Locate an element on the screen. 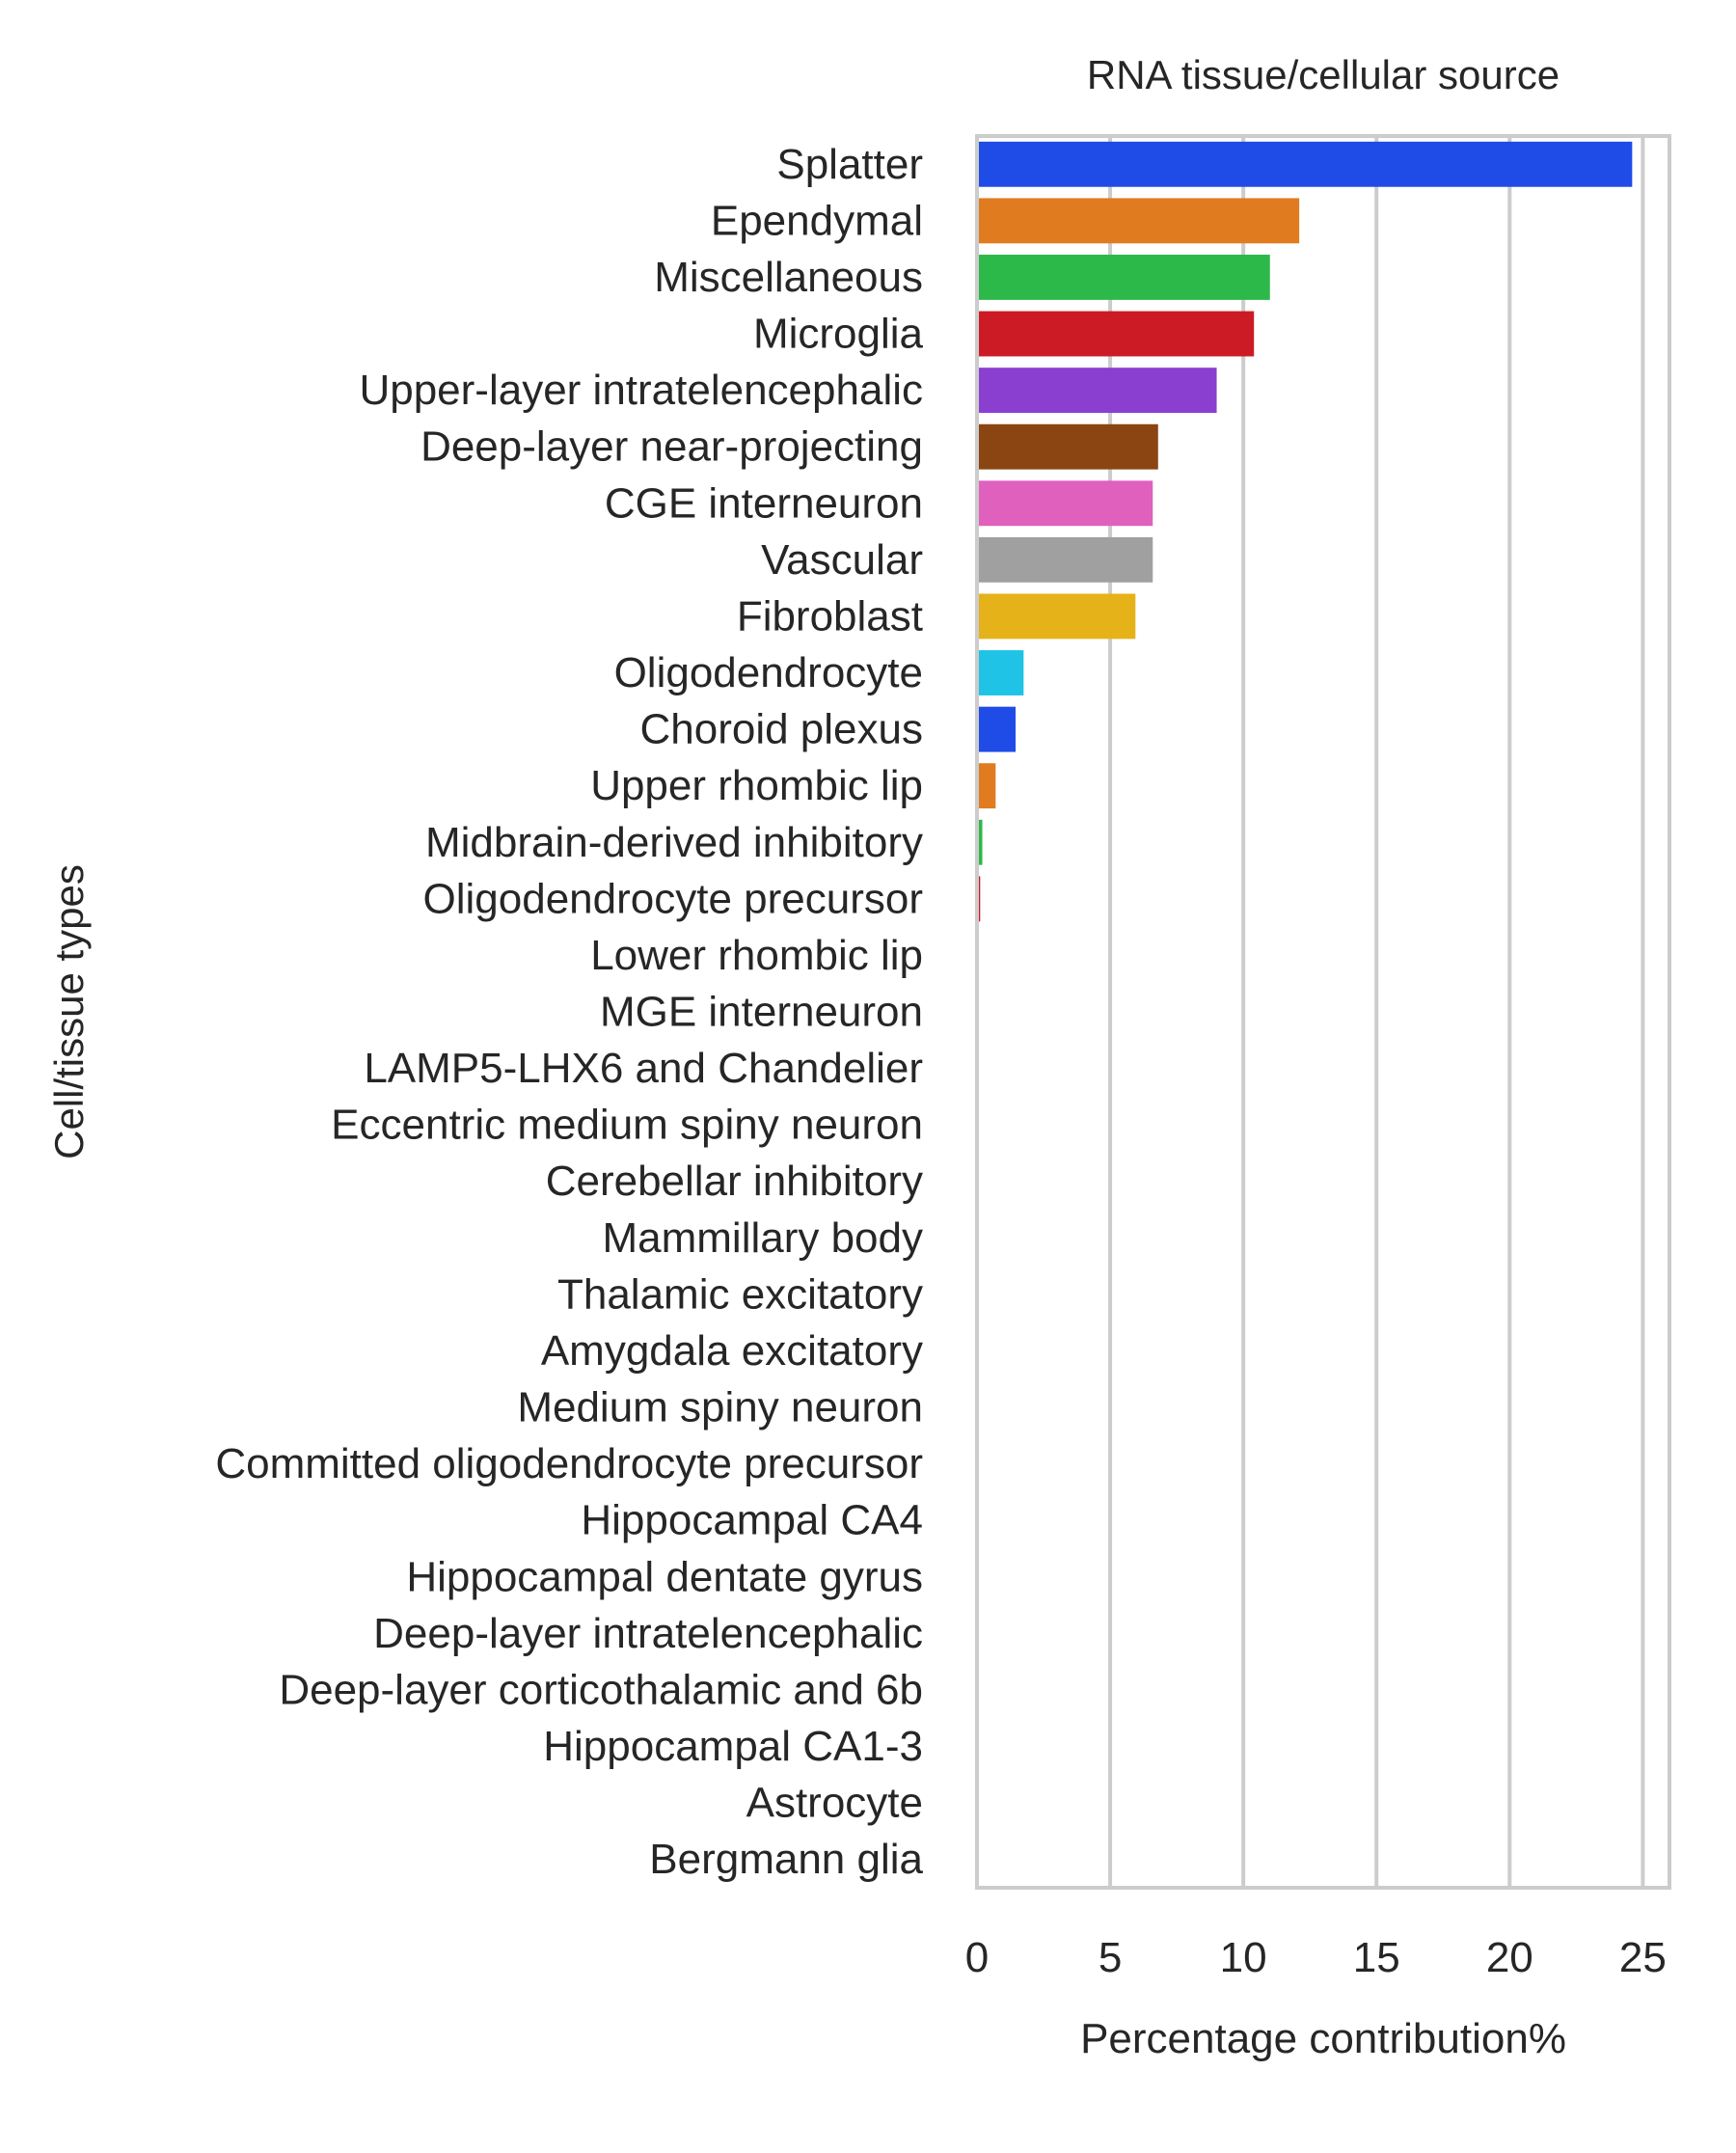 This screenshot has height=2153, width=1736. bars is located at coordinates (1305, 531).